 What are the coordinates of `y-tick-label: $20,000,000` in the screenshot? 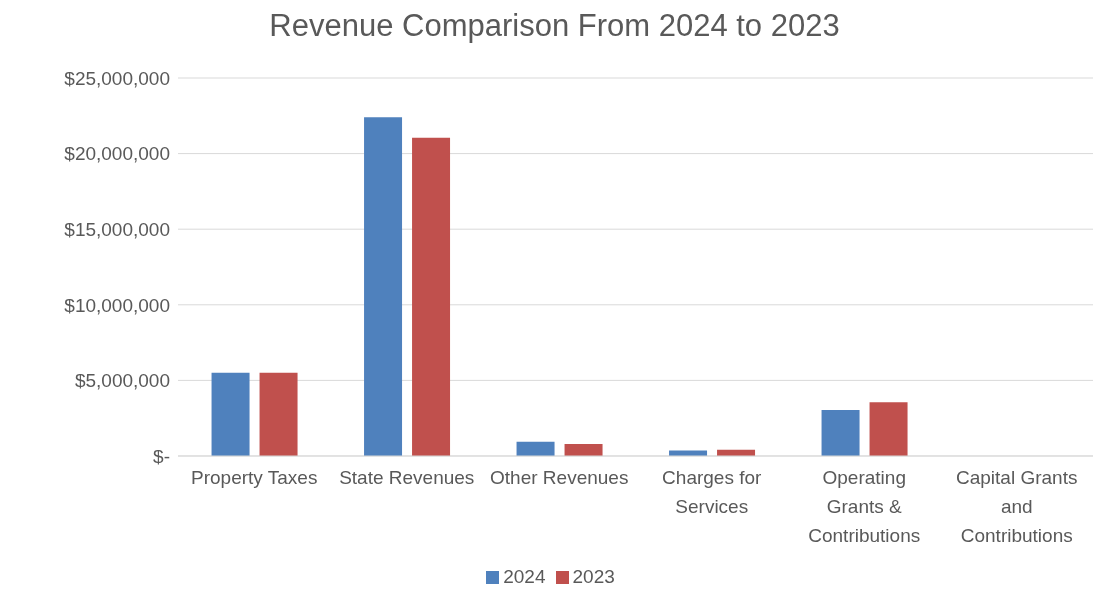 It's located at (117, 154).